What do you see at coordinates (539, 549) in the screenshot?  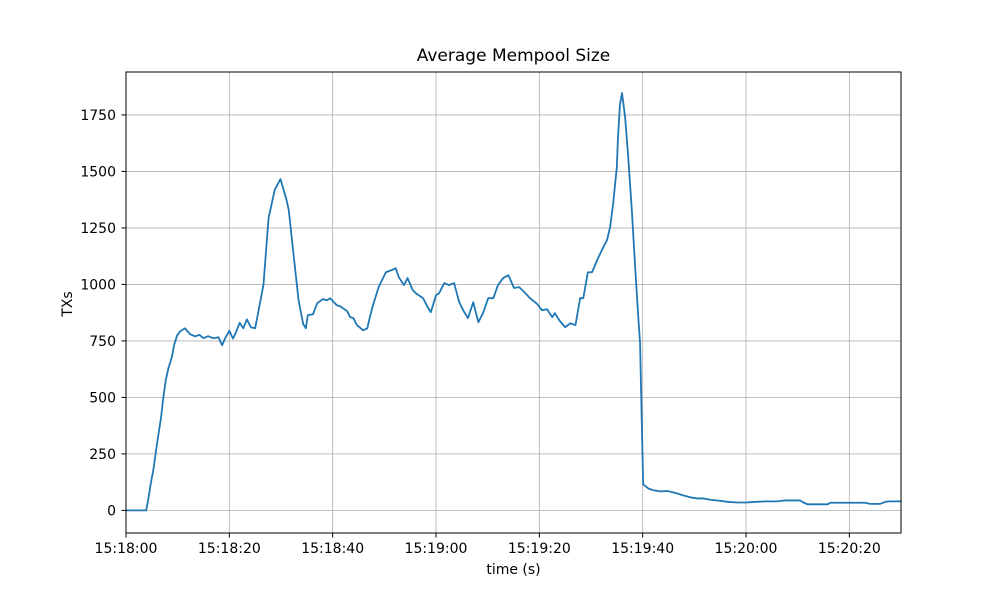 I see `x-tick-label: 15:19:20` at bounding box center [539, 549].